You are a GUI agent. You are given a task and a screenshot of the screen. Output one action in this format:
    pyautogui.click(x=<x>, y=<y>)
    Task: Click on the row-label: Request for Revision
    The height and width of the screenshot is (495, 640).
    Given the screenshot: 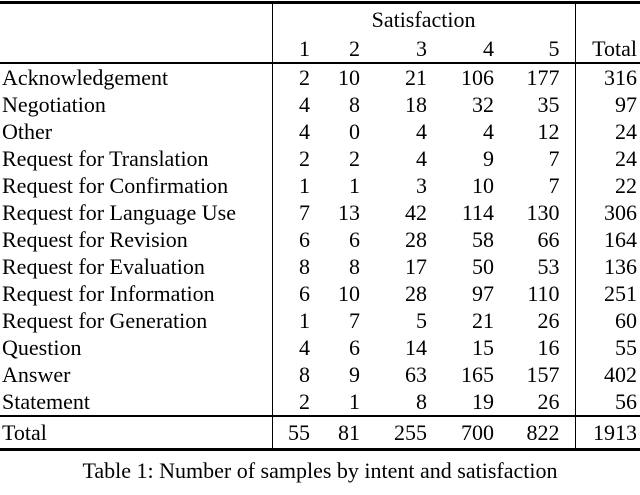 What is the action you would take?
    pyautogui.click(x=95, y=239)
    